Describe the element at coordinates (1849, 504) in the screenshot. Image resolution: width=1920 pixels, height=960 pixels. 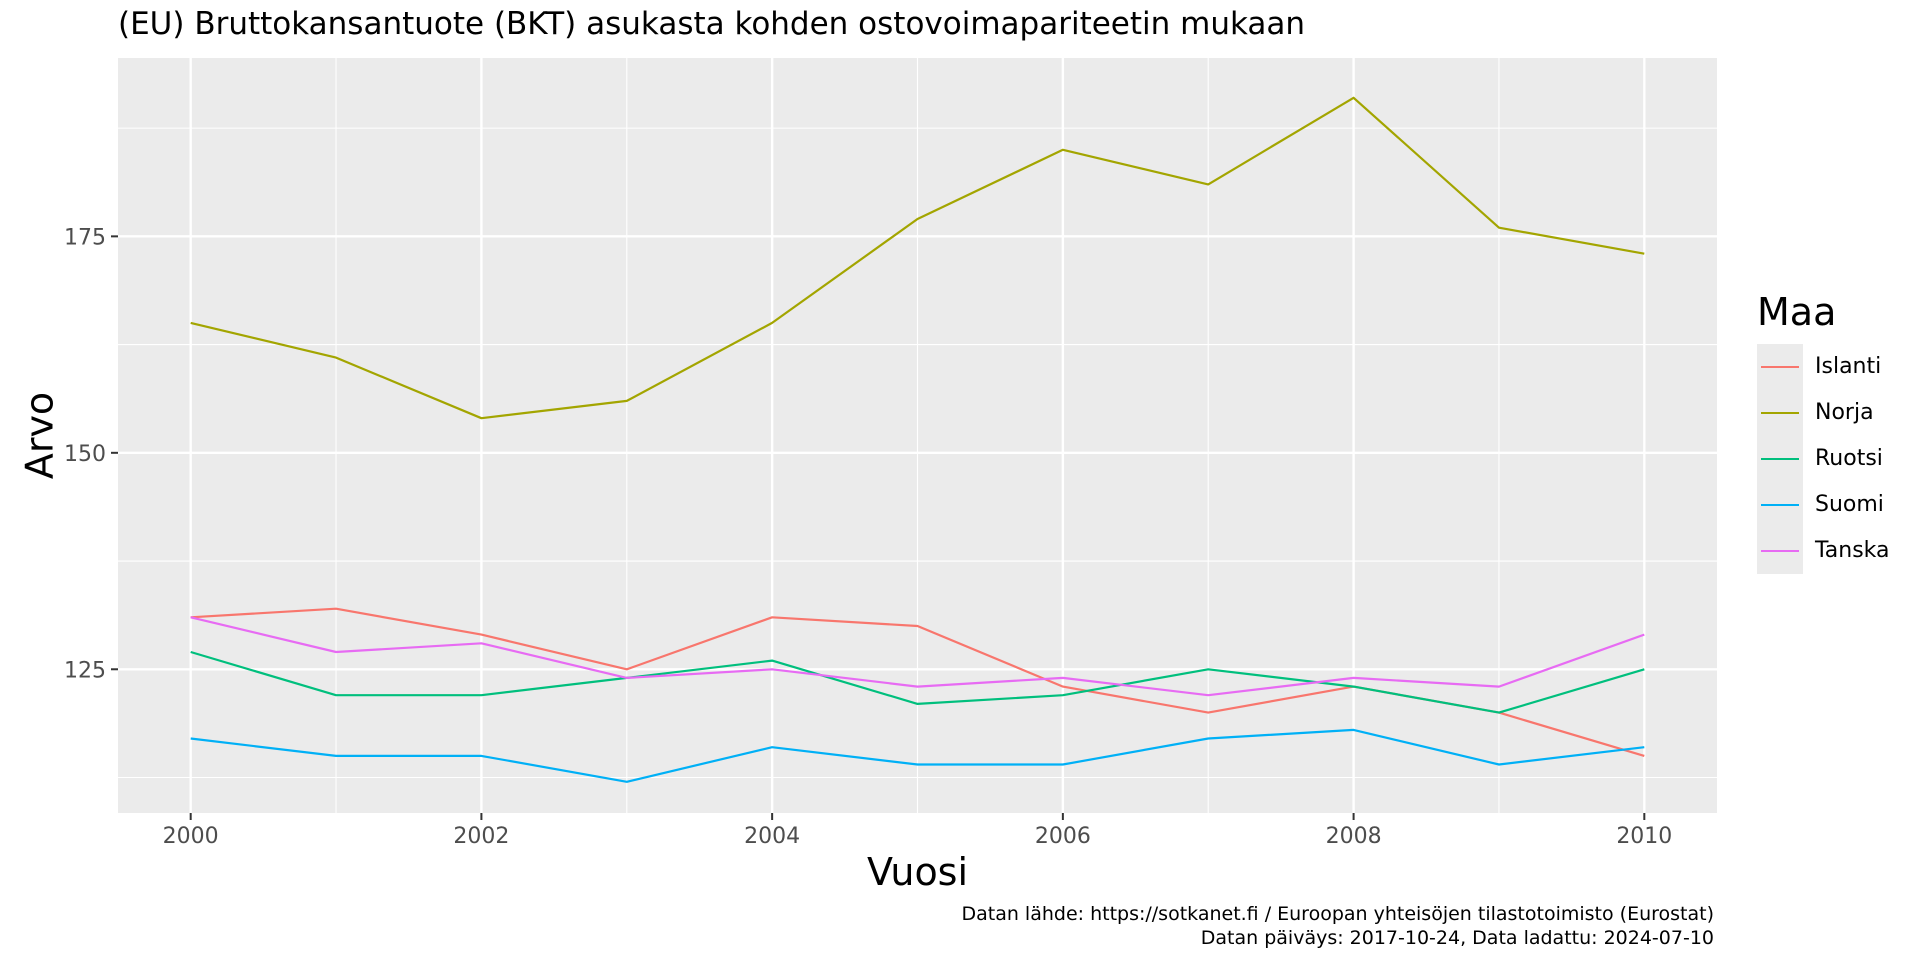
I see `legend-label-suomi: Suomi` at that location.